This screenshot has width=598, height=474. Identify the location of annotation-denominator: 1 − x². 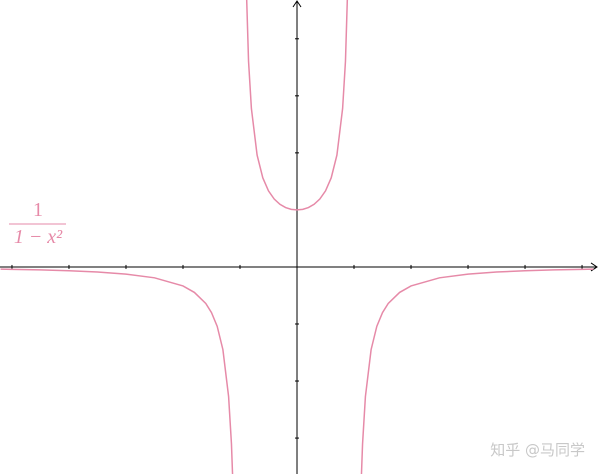
(38, 237).